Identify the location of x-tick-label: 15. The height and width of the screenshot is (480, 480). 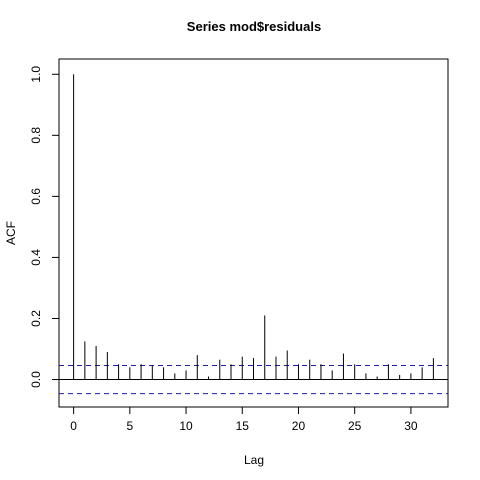
(243, 426).